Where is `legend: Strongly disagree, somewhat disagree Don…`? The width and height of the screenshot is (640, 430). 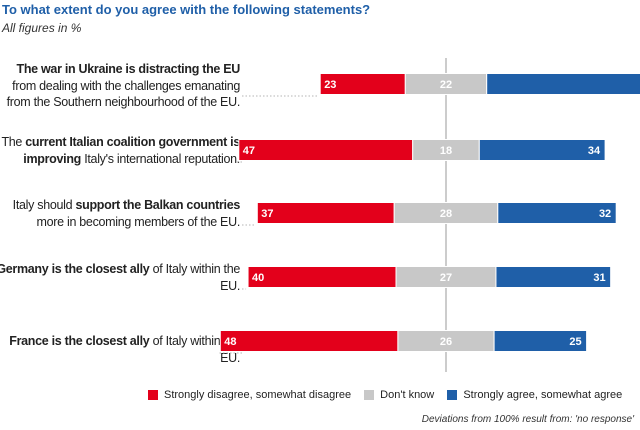
legend: Strongly disagree, somewhat disagree Don… is located at coordinates (390, 396).